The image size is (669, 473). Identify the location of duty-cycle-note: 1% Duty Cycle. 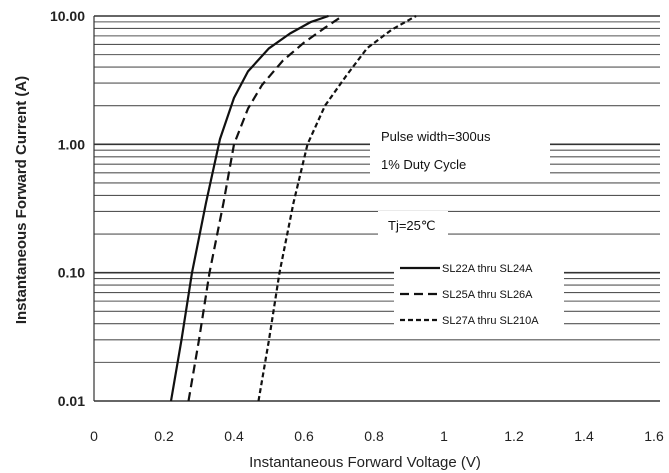
(423, 164).